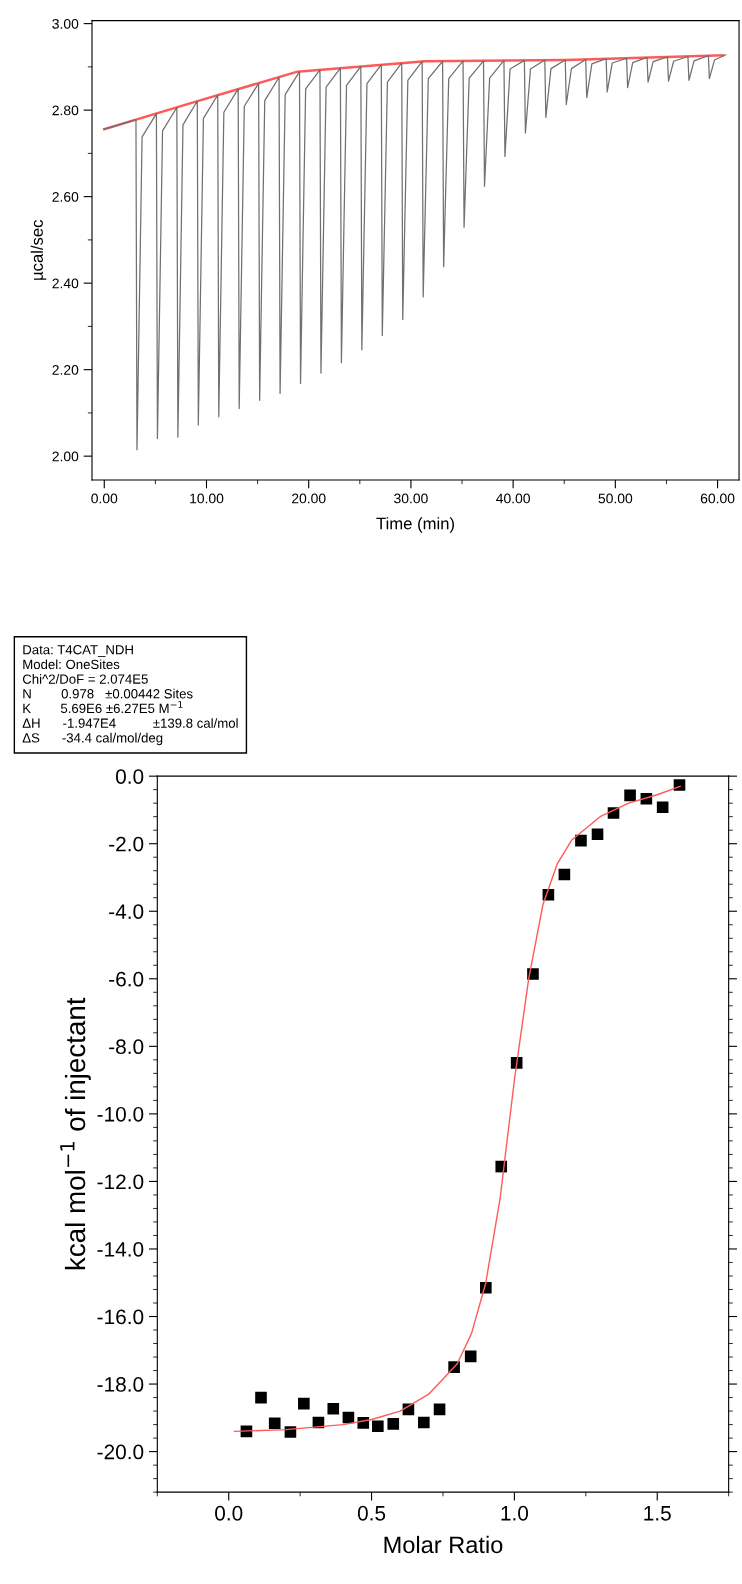 This screenshot has width=742, height=1584. I want to click on y-tick-label: -12.0, so click(120, 1182).